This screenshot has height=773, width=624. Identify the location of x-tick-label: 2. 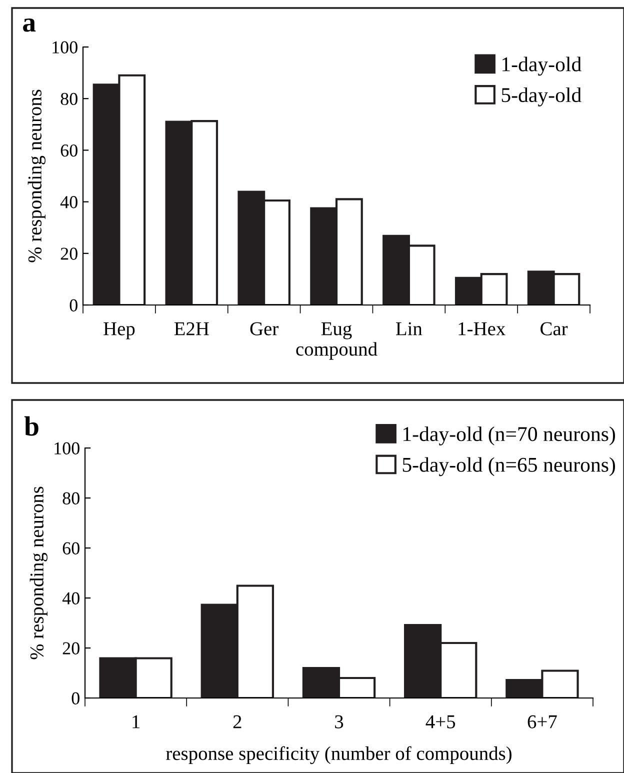
(237, 721).